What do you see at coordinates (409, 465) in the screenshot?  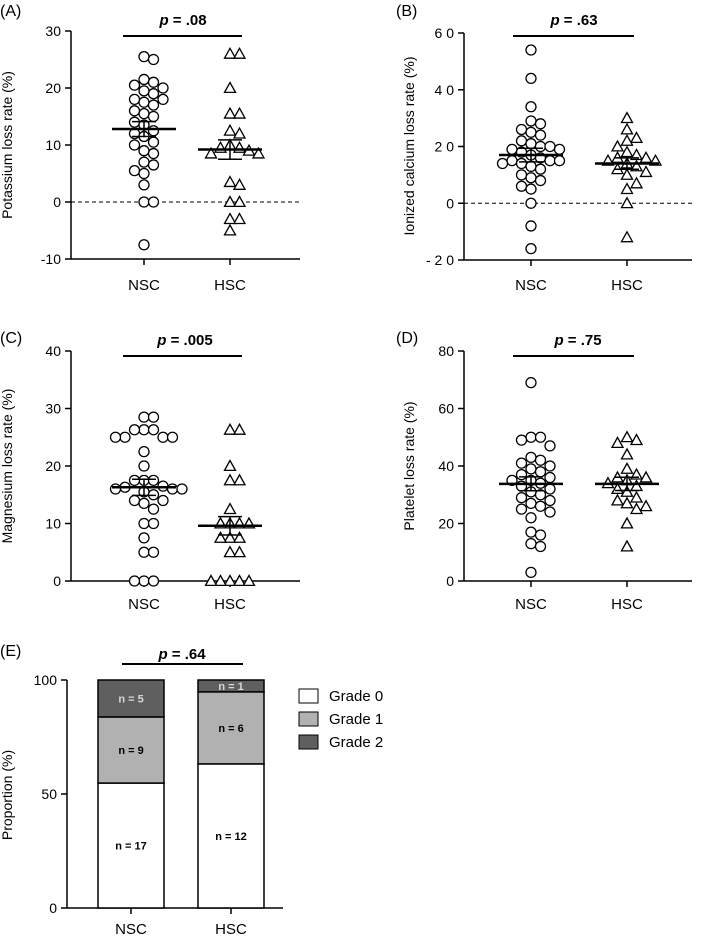 I see `panel-d-y-axis-title: Platelet loss rate (%)` at bounding box center [409, 465].